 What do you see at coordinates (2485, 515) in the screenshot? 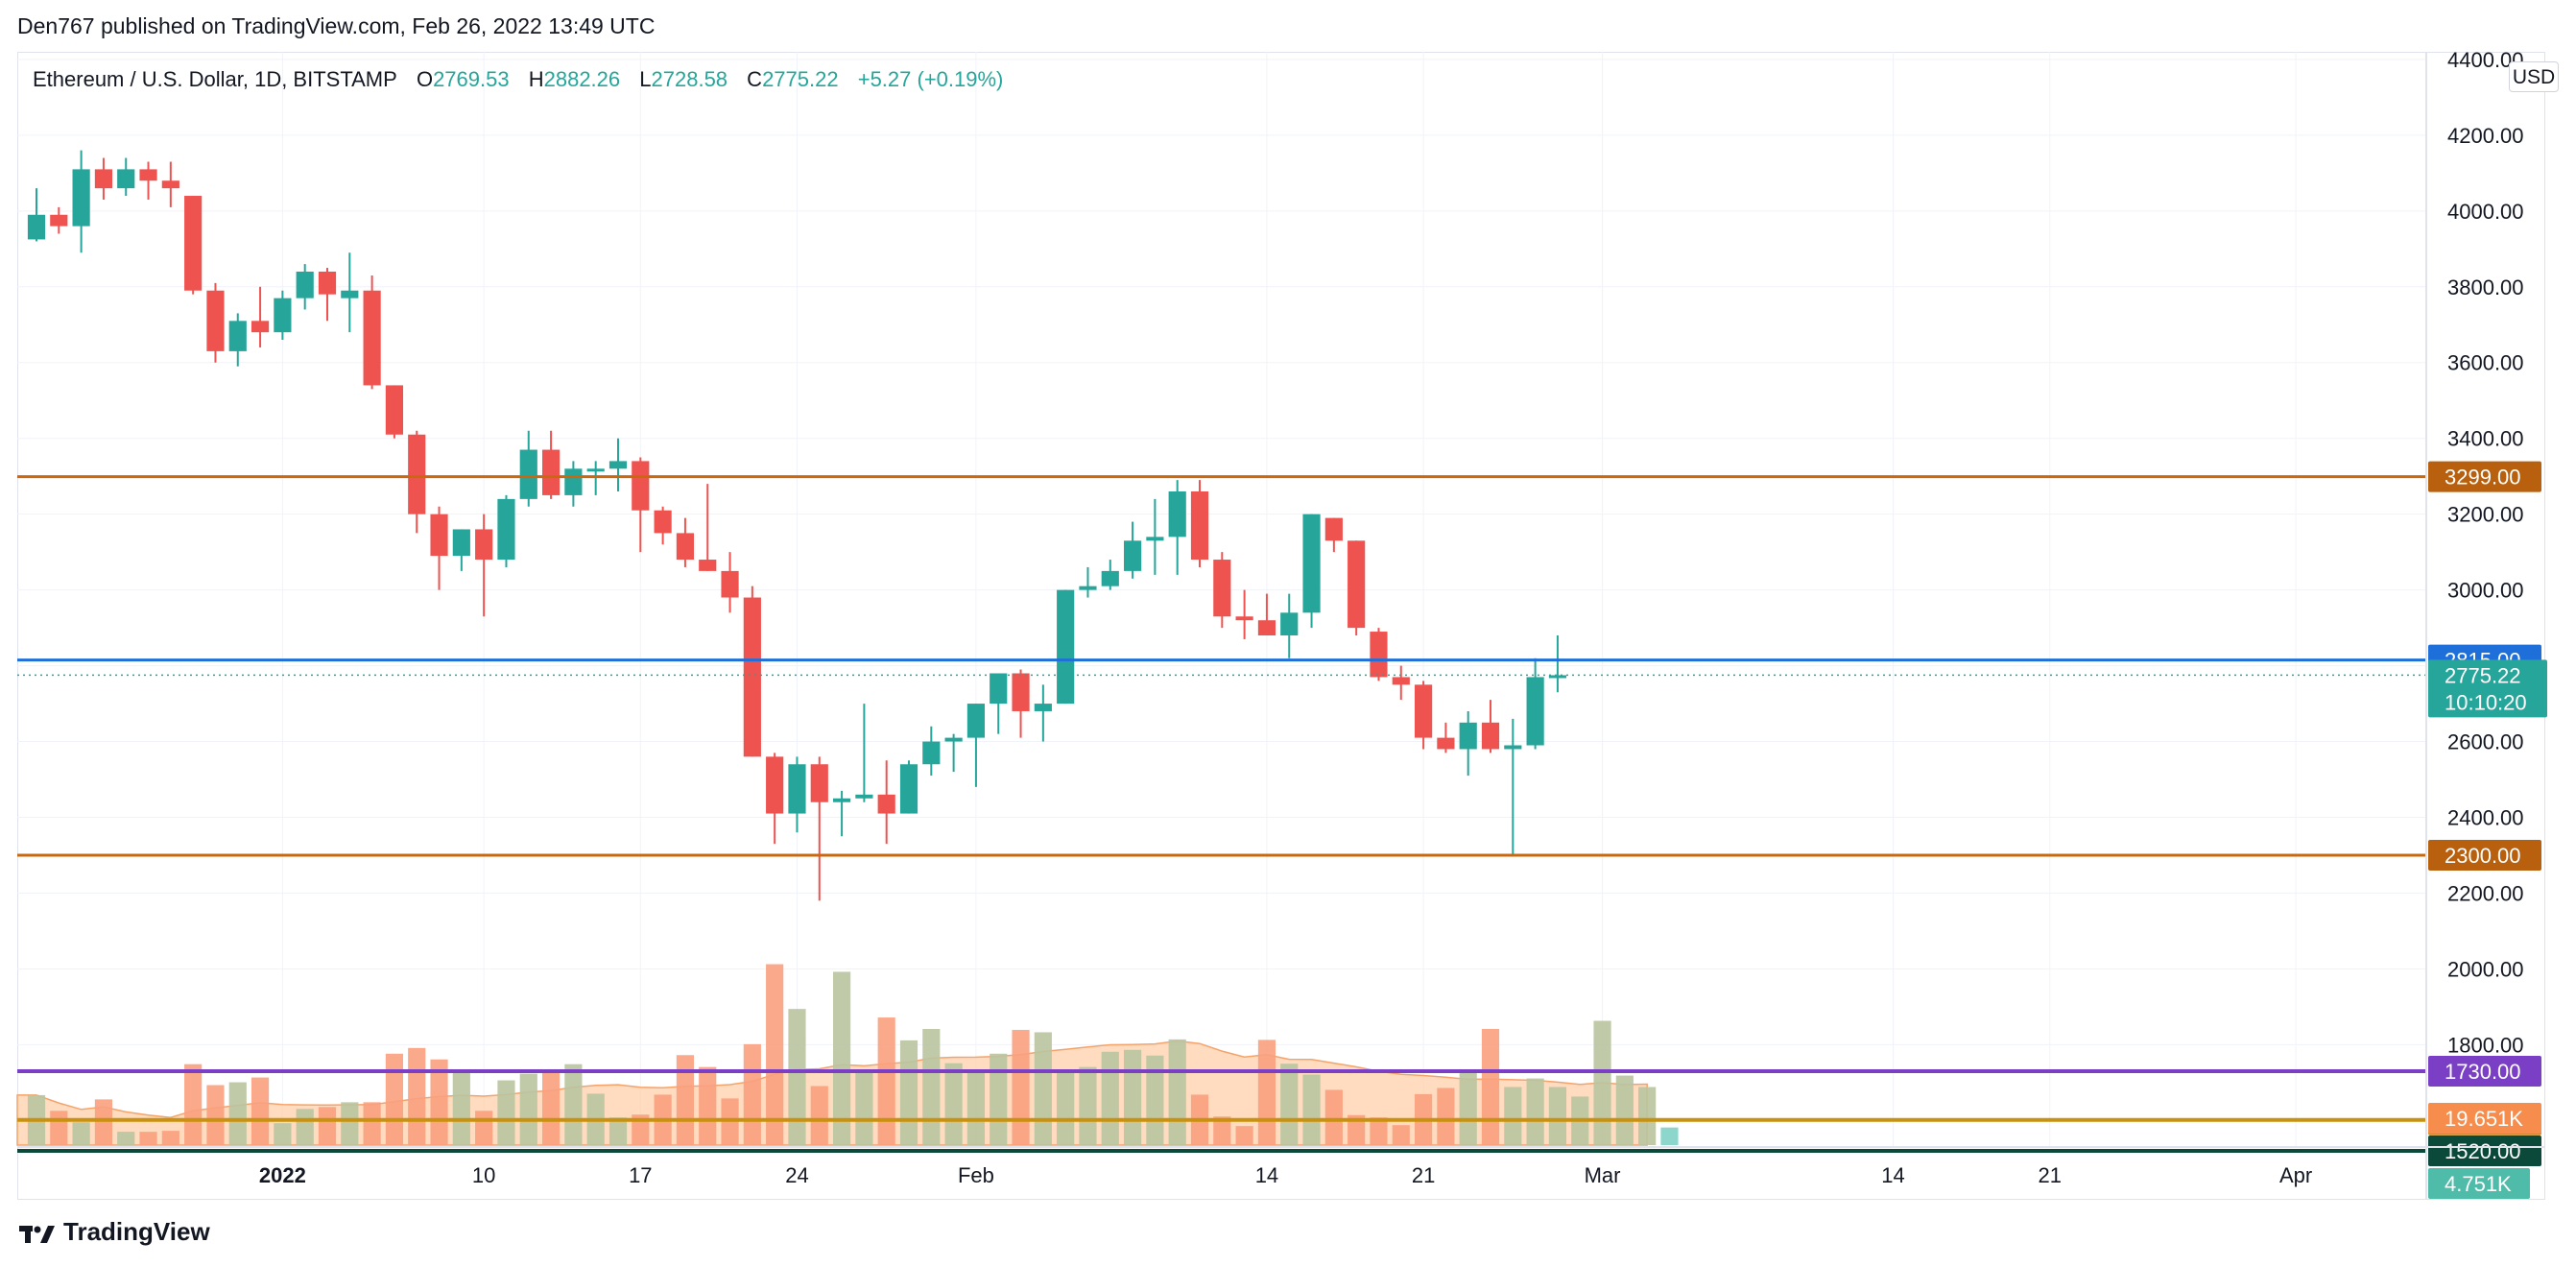
I see `price-tick-label: 3200.00` at bounding box center [2485, 515].